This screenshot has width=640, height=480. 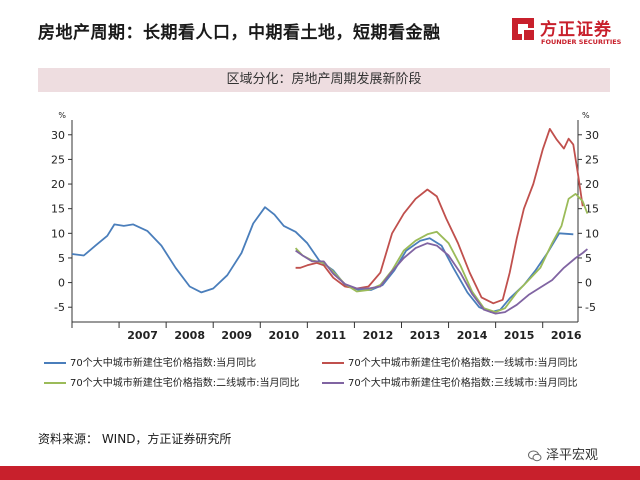 I want to click on logo-name: 方正证券, so click(x=576, y=30).